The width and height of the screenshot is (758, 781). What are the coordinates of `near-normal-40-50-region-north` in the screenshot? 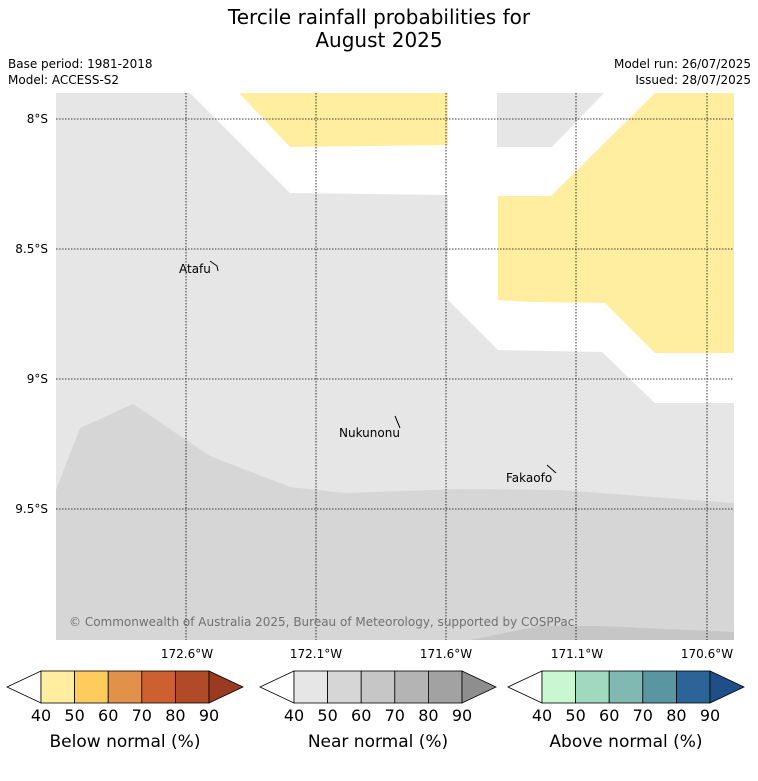 It's located at (550, 120).